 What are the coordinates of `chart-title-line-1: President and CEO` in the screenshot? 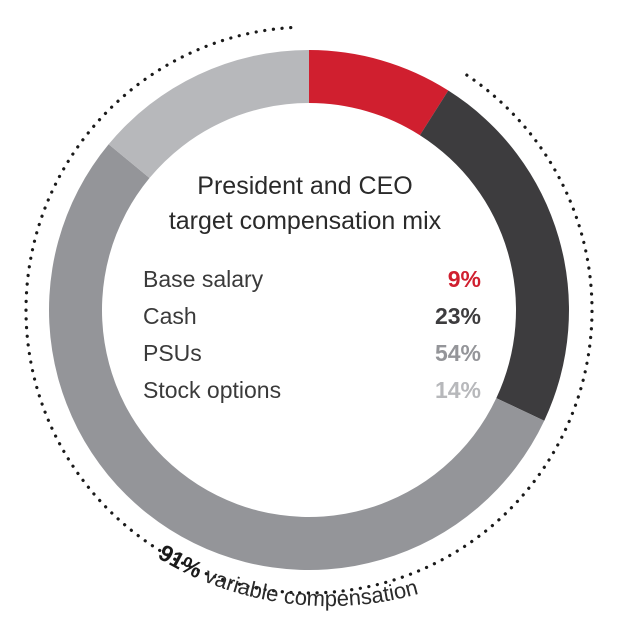 It's located at (305, 186).